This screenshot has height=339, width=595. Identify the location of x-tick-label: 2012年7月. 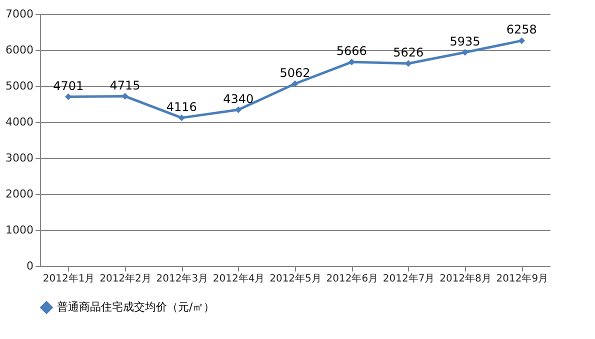
(408, 278).